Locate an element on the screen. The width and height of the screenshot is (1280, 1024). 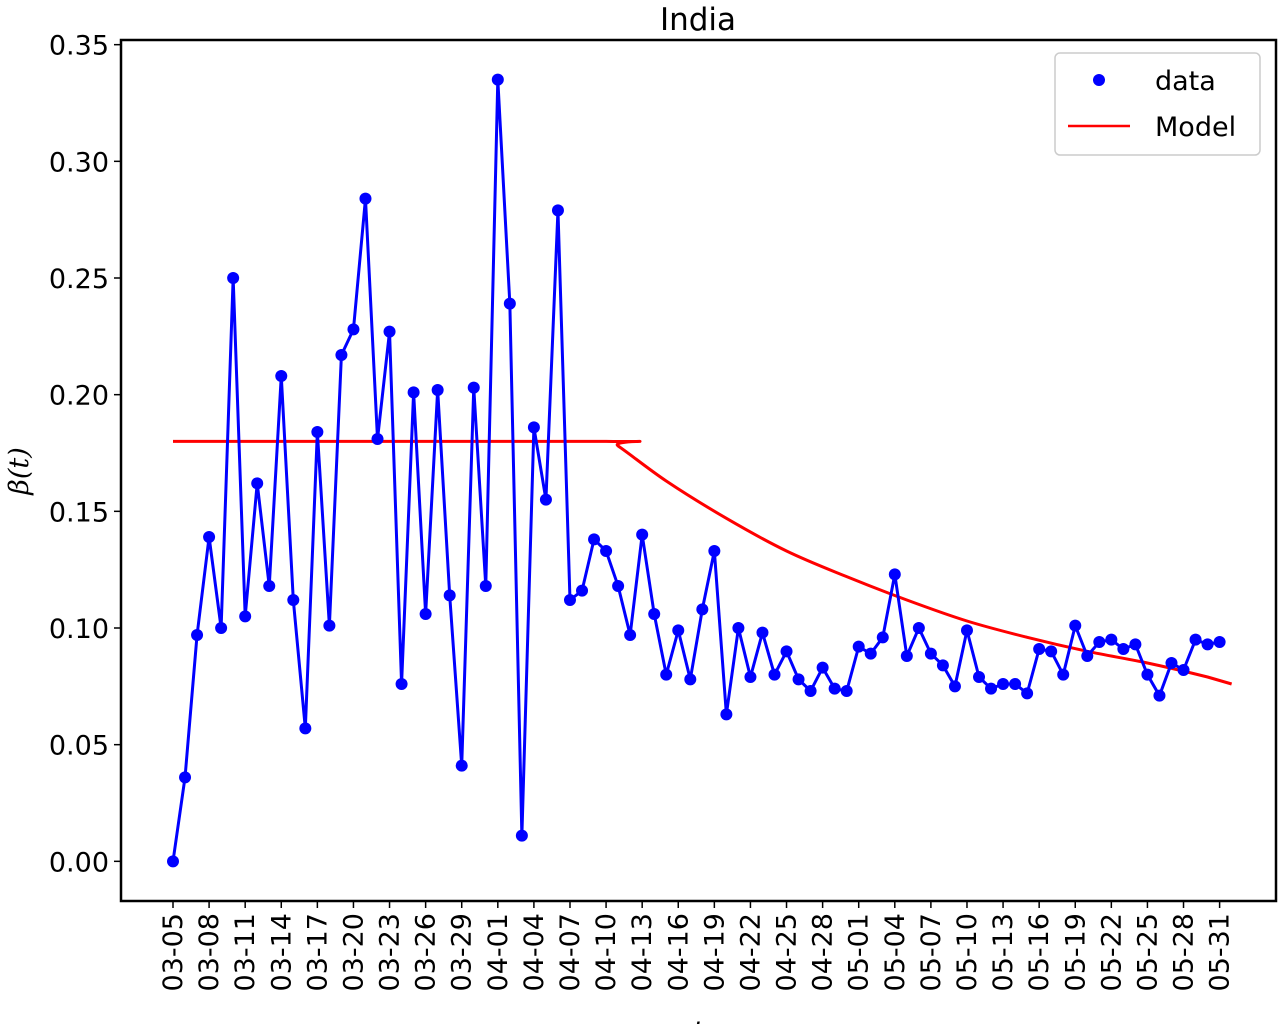
x-tick-label: 05-13 is located at coordinates (1003, 952).